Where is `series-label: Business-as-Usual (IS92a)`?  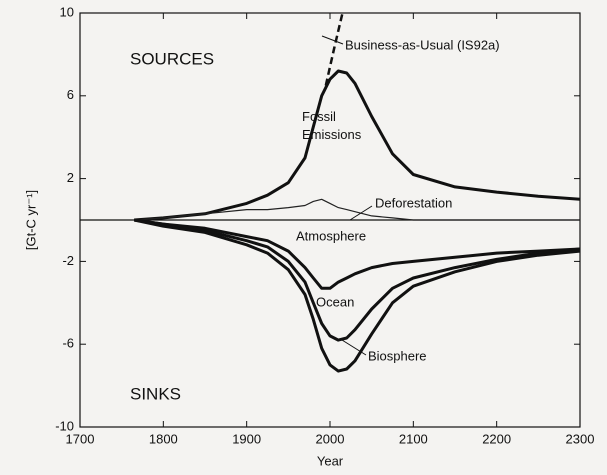
series-label: Business-as-Usual (IS92a) is located at coordinates (422, 44).